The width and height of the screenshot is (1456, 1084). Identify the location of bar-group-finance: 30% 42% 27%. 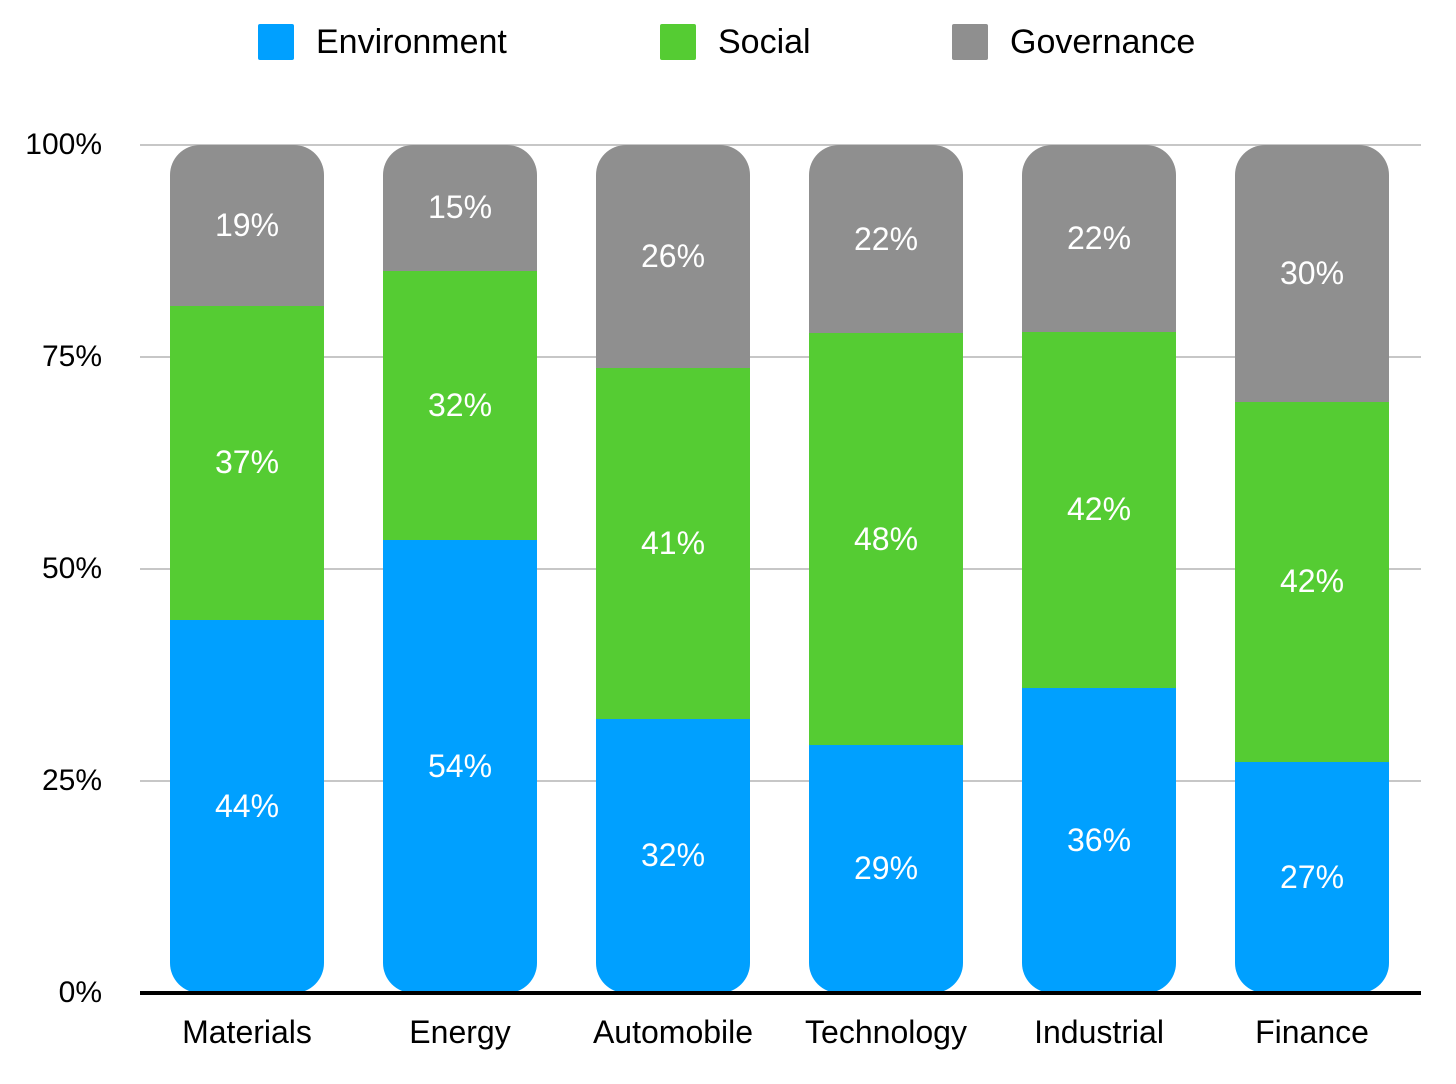
(1312, 569).